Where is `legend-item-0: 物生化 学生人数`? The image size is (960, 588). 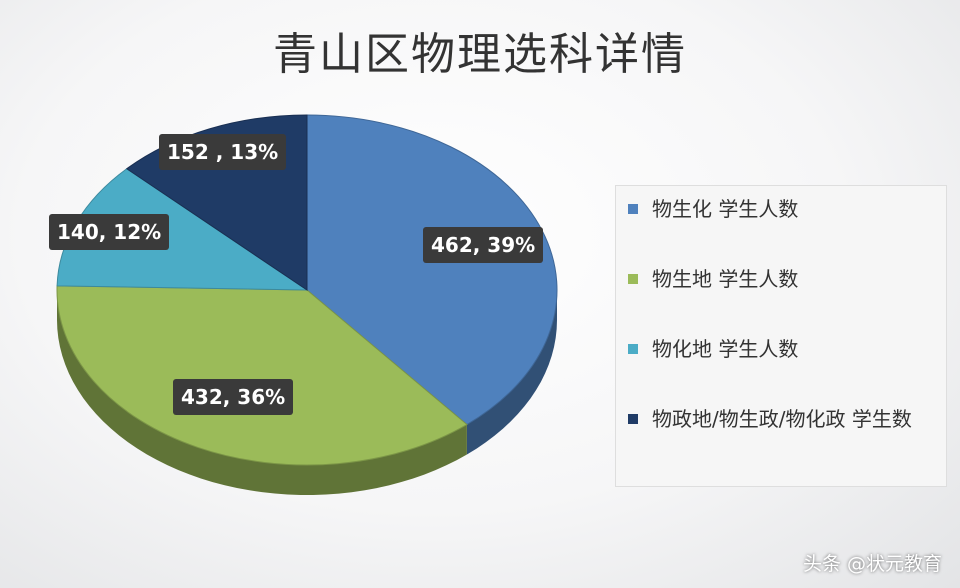 legend-item-0: 物生化 学生人数 is located at coordinates (783, 209).